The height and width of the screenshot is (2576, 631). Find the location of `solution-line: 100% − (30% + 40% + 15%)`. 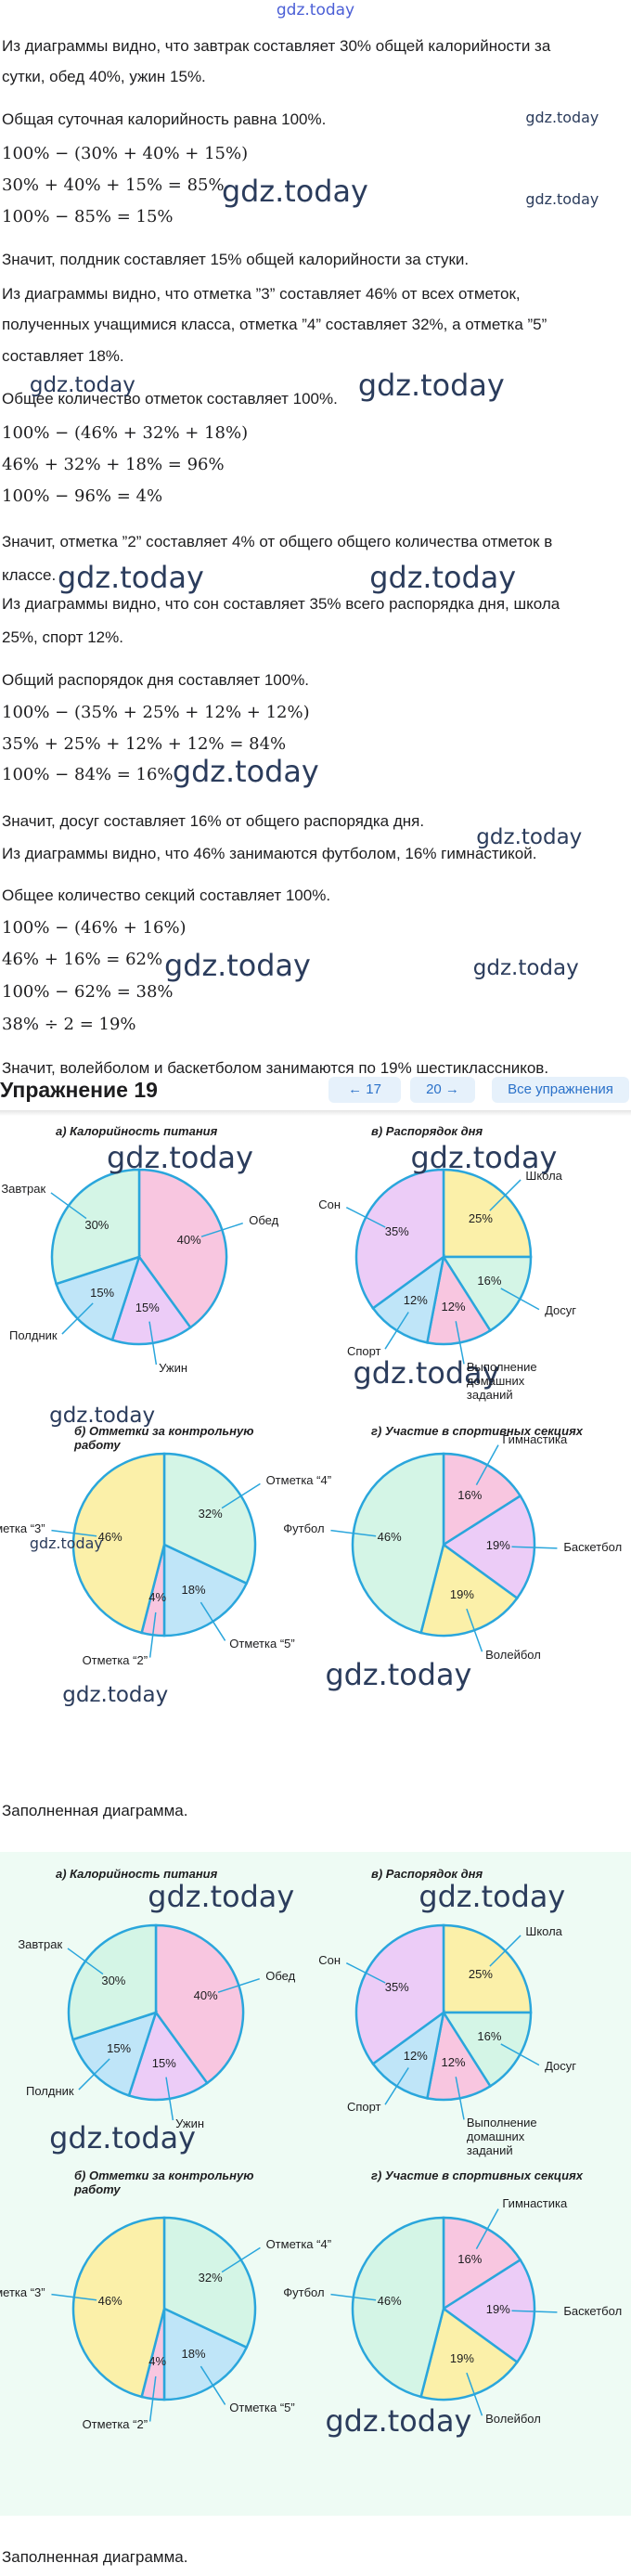

solution-line: 100% − (30% + 40% + 15%) is located at coordinates (125, 154).